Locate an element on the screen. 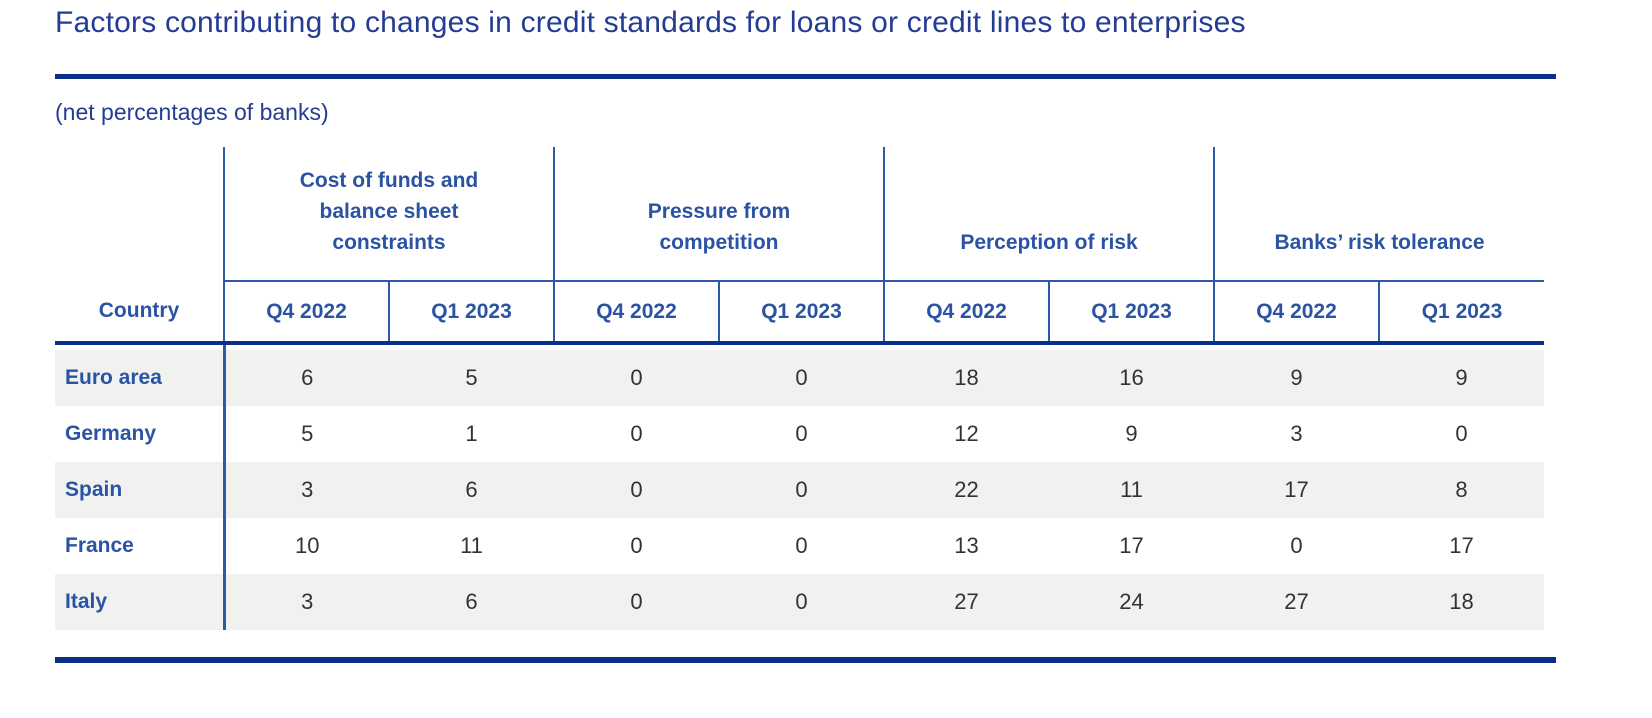  table-row: Germany 5 1 0 0 12 9 3 0 is located at coordinates (799, 434).